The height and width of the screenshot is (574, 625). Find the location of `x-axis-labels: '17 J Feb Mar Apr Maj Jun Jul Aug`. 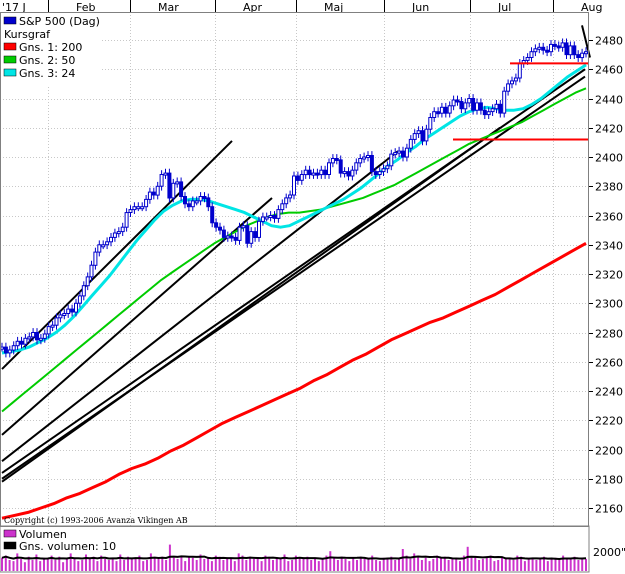

x-axis-labels: '17 J Feb Mar Apr Maj Jun Jul Aug is located at coordinates (302, 7).